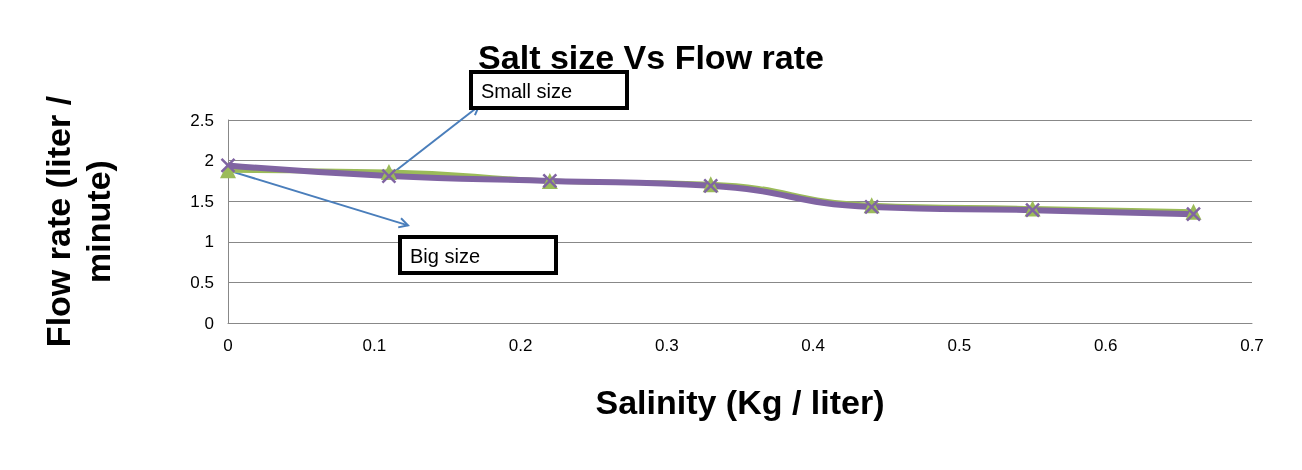 This screenshot has width=1302, height=470. What do you see at coordinates (374, 345) in the screenshot?
I see `x-tick-label: 0.1` at bounding box center [374, 345].